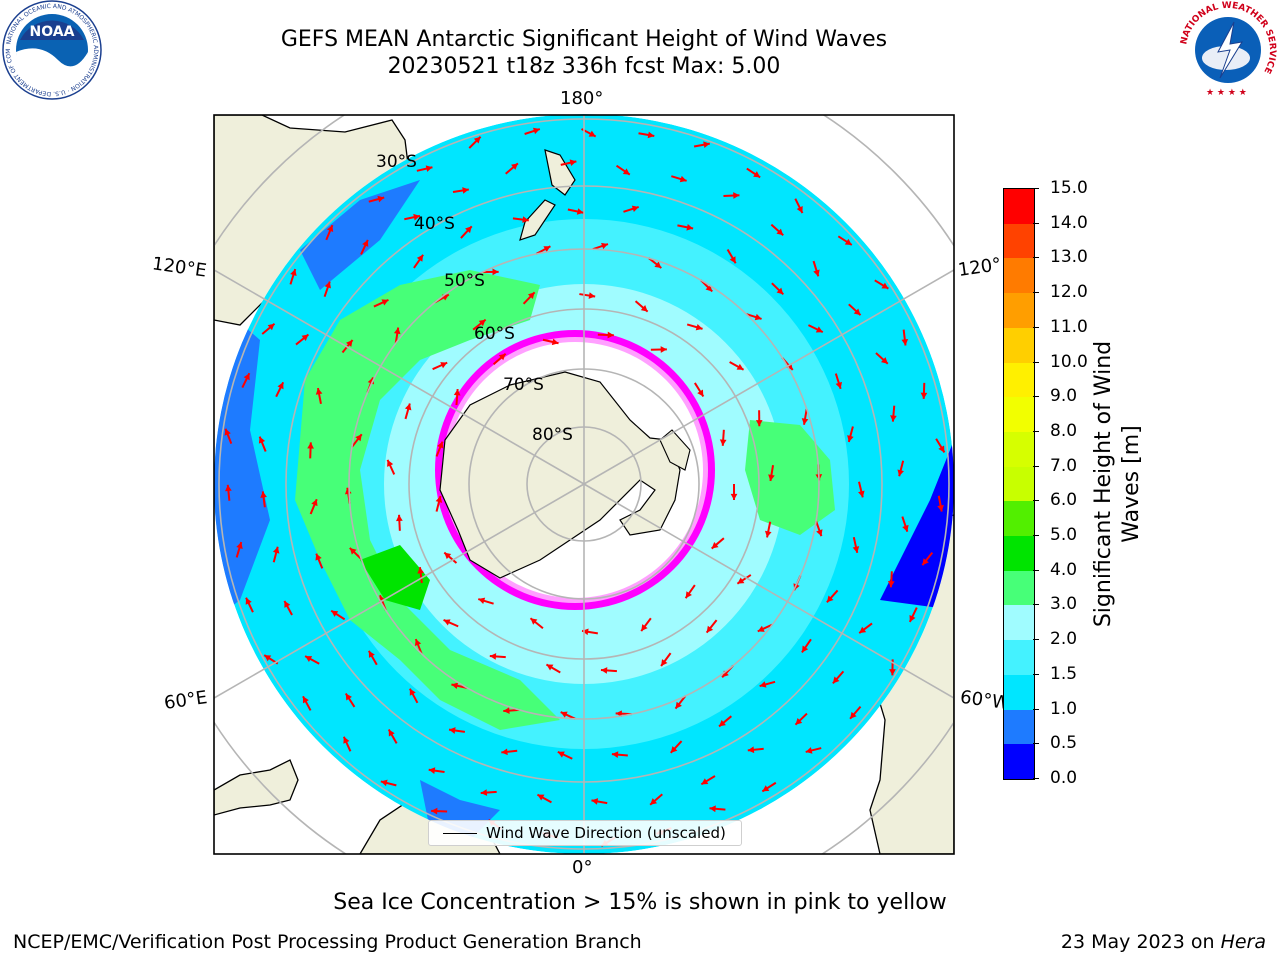 Image resolution: width=1280 pixels, height=960 pixels. Describe the element at coordinates (675, 450) in the screenshot. I see `peninsula-land` at that location.